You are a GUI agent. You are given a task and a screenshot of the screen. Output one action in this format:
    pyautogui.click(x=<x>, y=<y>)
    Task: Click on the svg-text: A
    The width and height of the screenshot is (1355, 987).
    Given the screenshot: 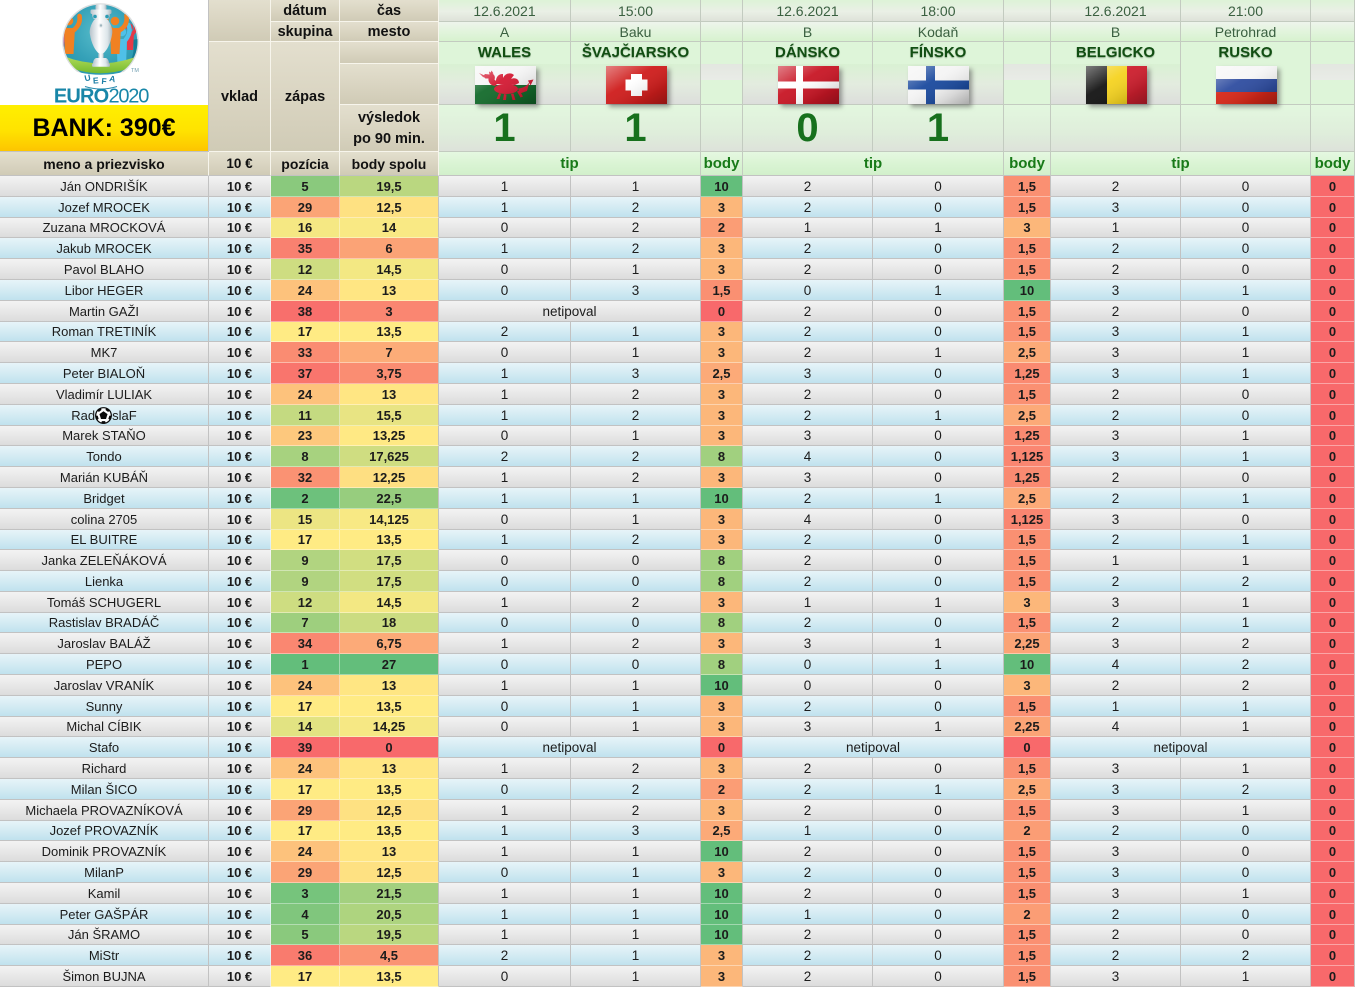 What is the action you would take?
    pyautogui.click(x=113, y=78)
    